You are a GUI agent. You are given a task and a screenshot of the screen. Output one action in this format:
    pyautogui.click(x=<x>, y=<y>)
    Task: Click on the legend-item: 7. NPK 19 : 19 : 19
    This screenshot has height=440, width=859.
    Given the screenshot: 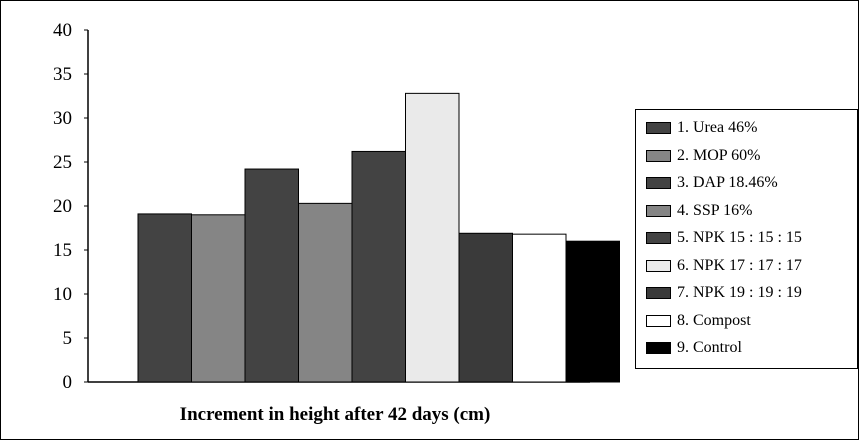 What is the action you would take?
    pyautogui.click(x=724, y=293)
    